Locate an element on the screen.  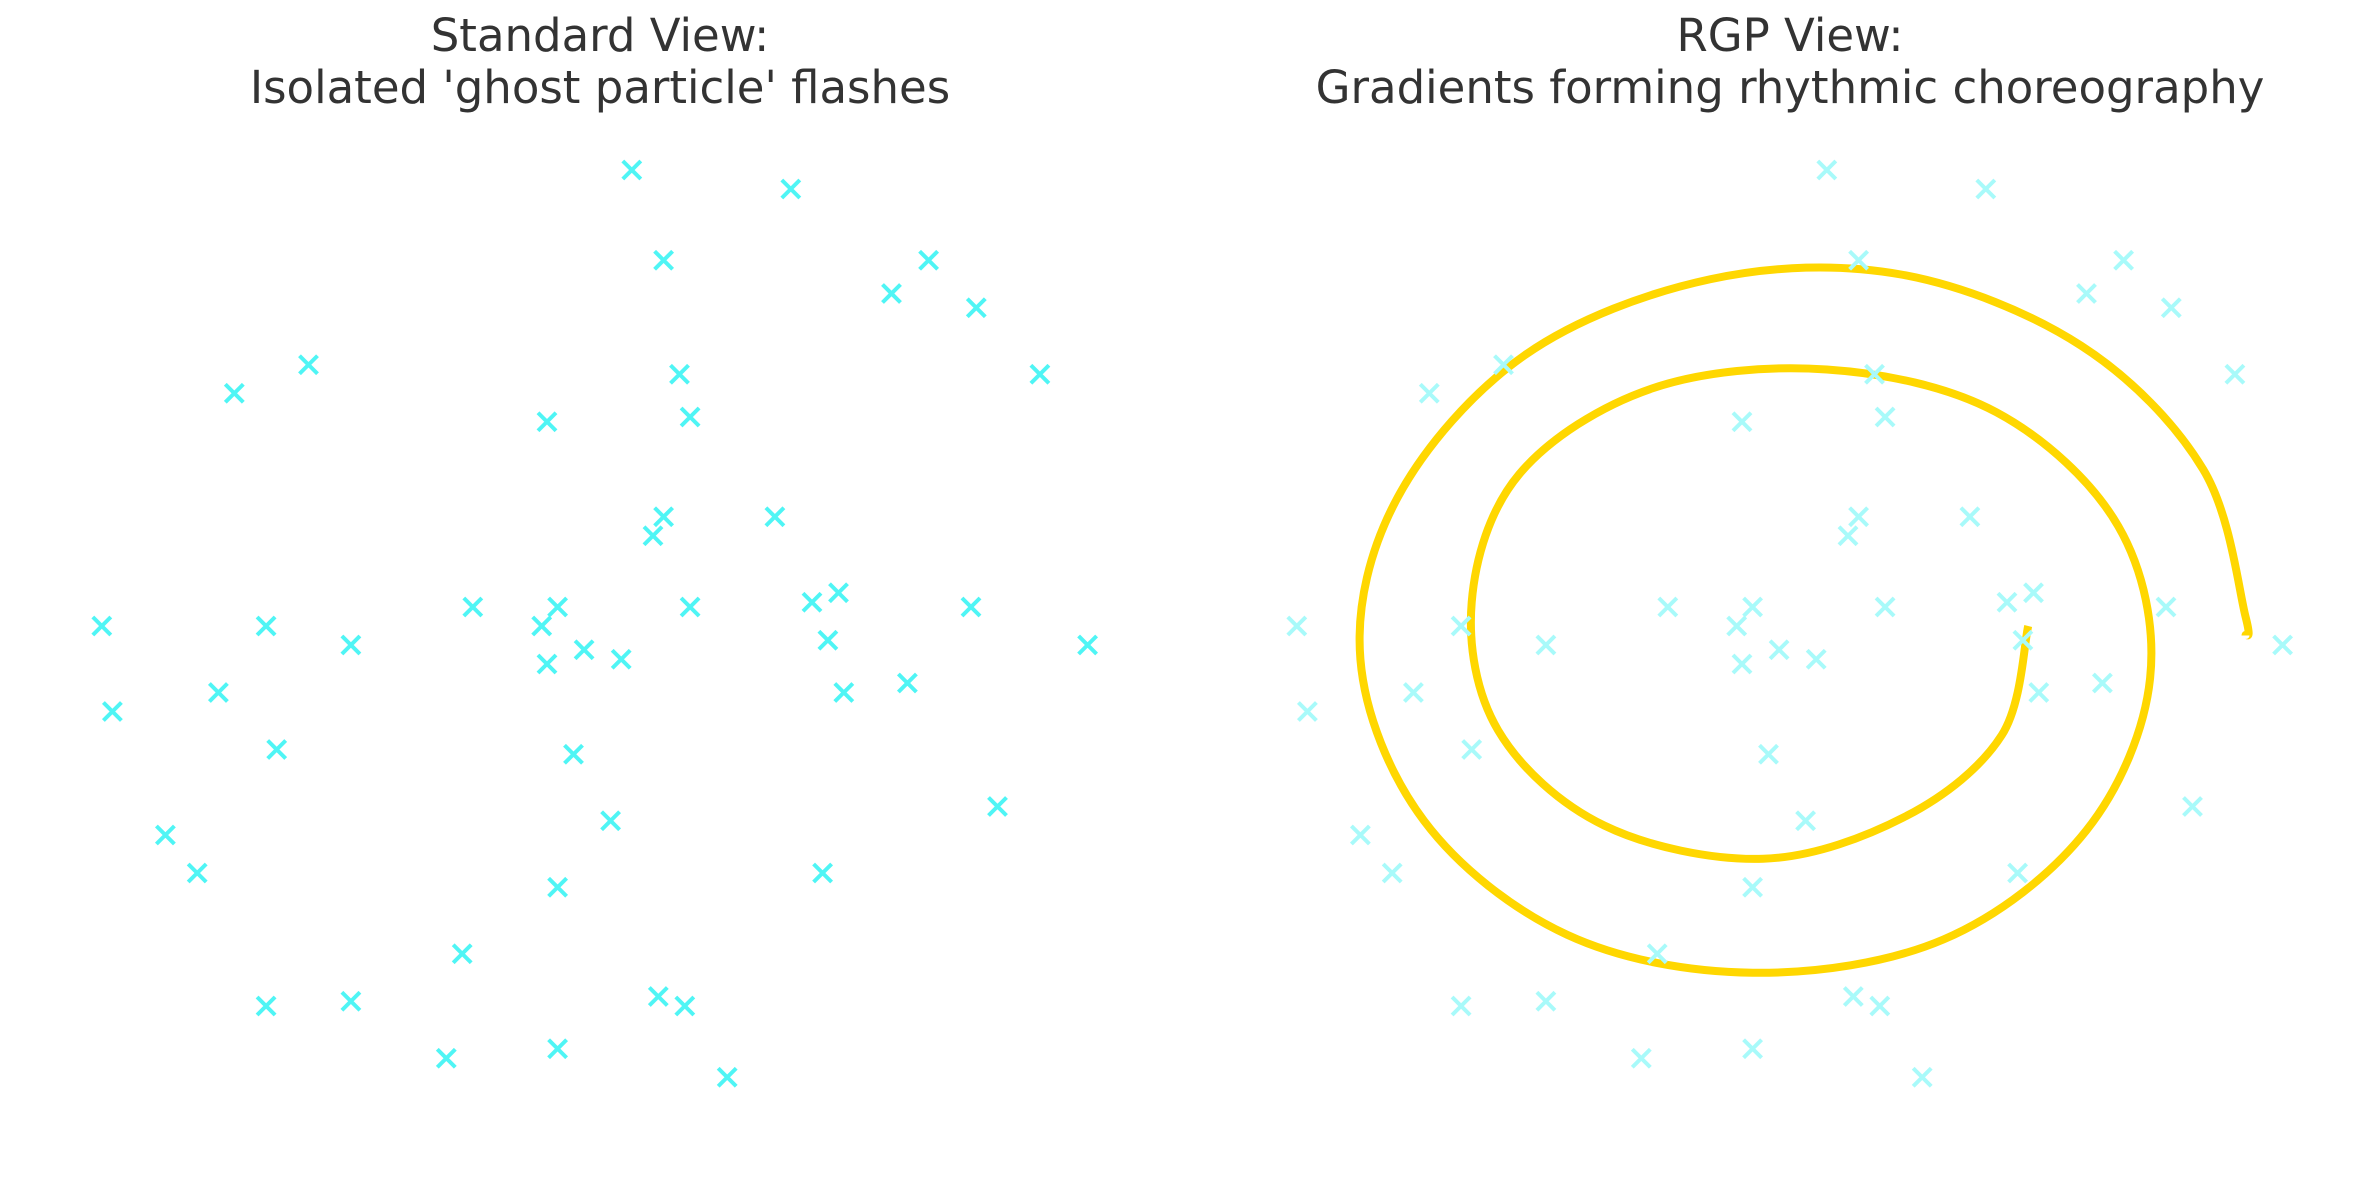
left-title-line-2: Isolated 'ghost particle' flashes is located at coordinates (600, 87).